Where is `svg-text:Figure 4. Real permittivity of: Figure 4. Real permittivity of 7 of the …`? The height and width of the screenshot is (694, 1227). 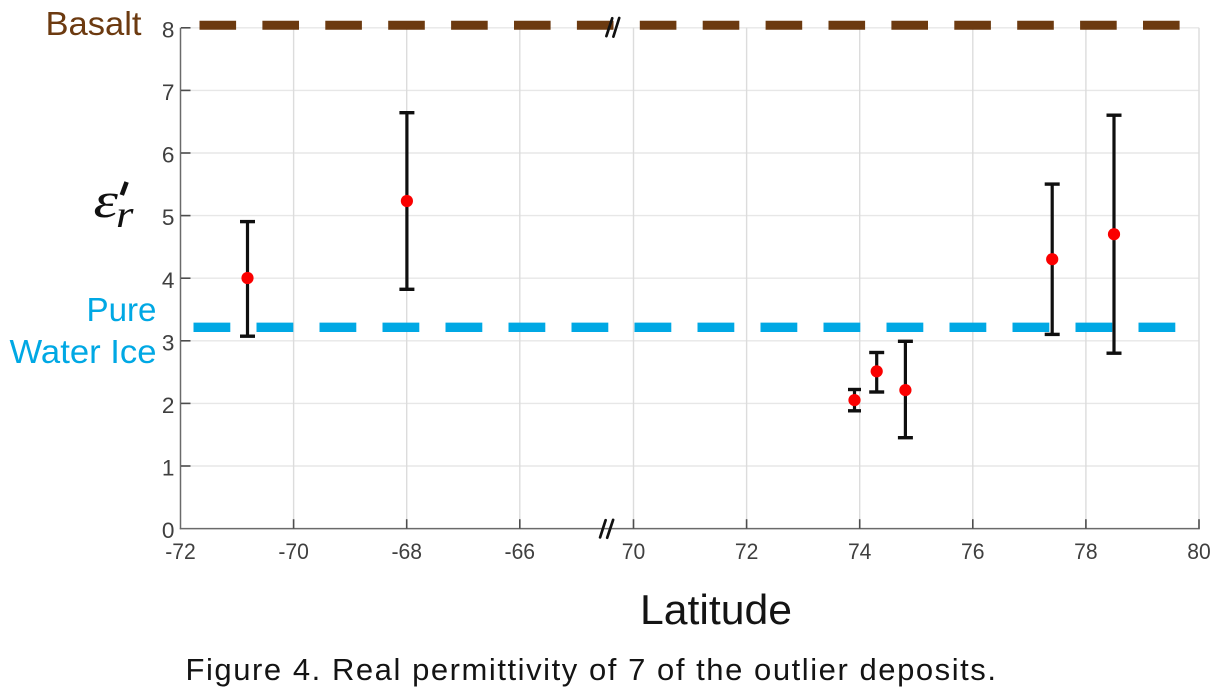
svg-text:Figure 4. Real permittivity of: Figure 4. Real permittivity of 7 of the … is located at coordinates (592, 669).